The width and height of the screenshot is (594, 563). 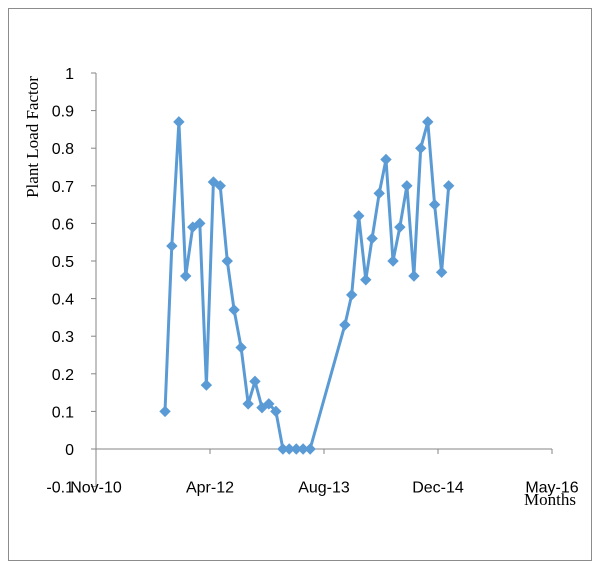 What do you see at coordinates (60, 488) in the screenshot?
I see `y-tick-label: -0.1` at bounding box center [60, 488].